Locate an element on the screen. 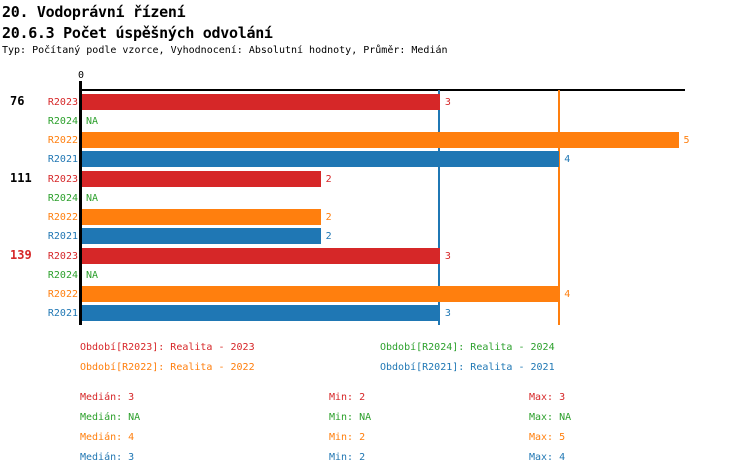 This screenshot has width=750, height=476. group-label-139: 139 is located at coordinates (21, 255).